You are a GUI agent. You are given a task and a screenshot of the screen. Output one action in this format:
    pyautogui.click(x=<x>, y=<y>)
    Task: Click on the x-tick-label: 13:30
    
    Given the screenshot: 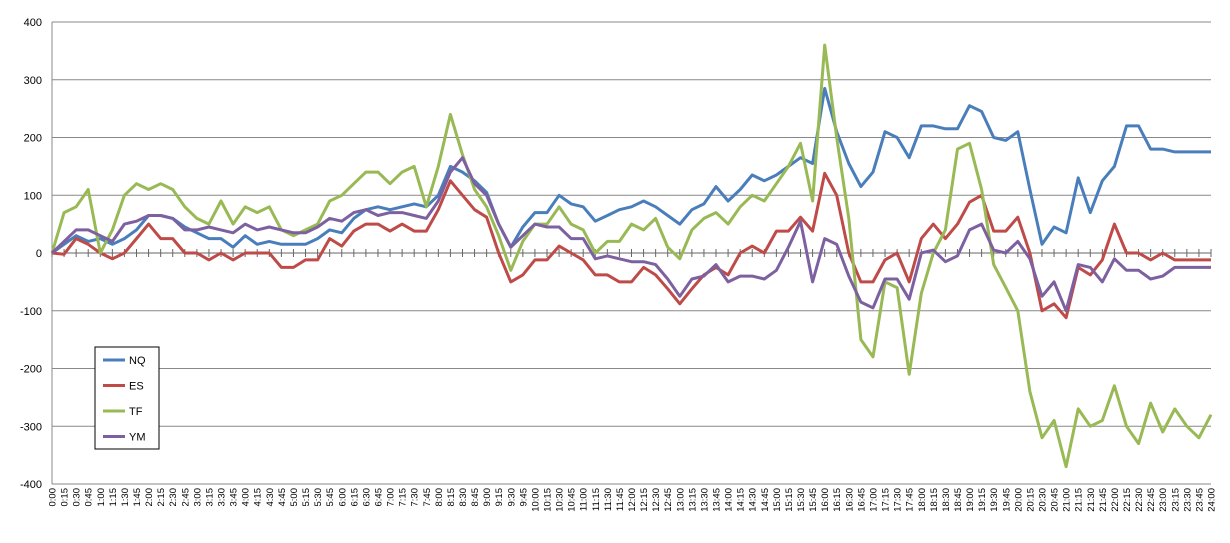 What is the action you would take?
    pyautogui.click(x=704, y=500)
    